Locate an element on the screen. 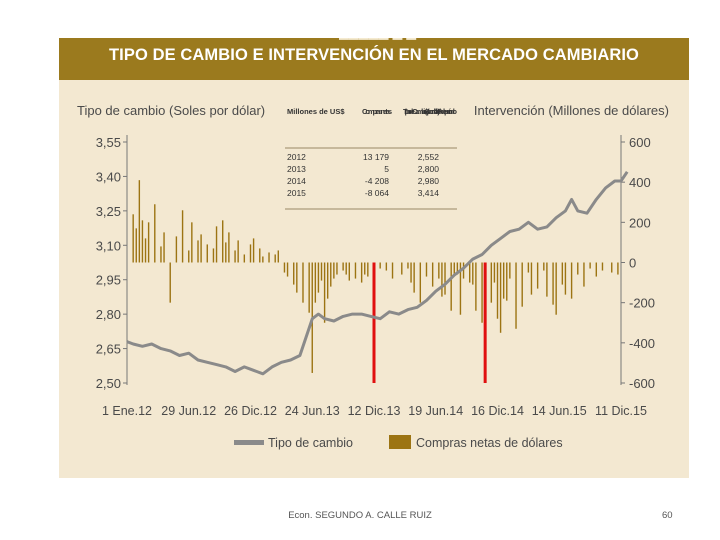 The image size is (720, 540). table-cell-rate: 2,800 is located at coordinates (429, 169).